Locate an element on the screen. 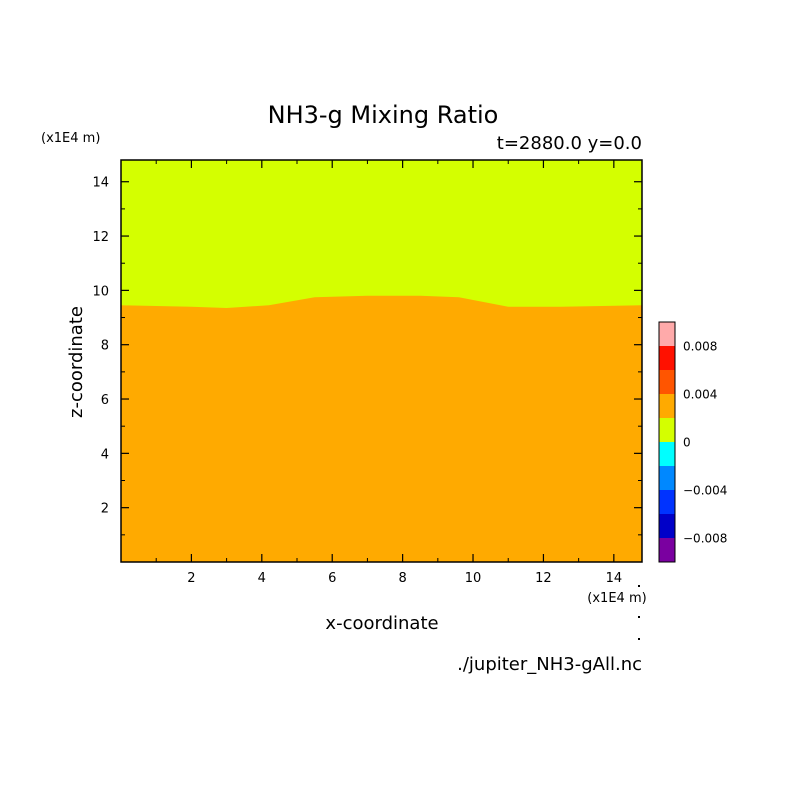  y-tick-label: 4 is located at coordinates (105, 454).